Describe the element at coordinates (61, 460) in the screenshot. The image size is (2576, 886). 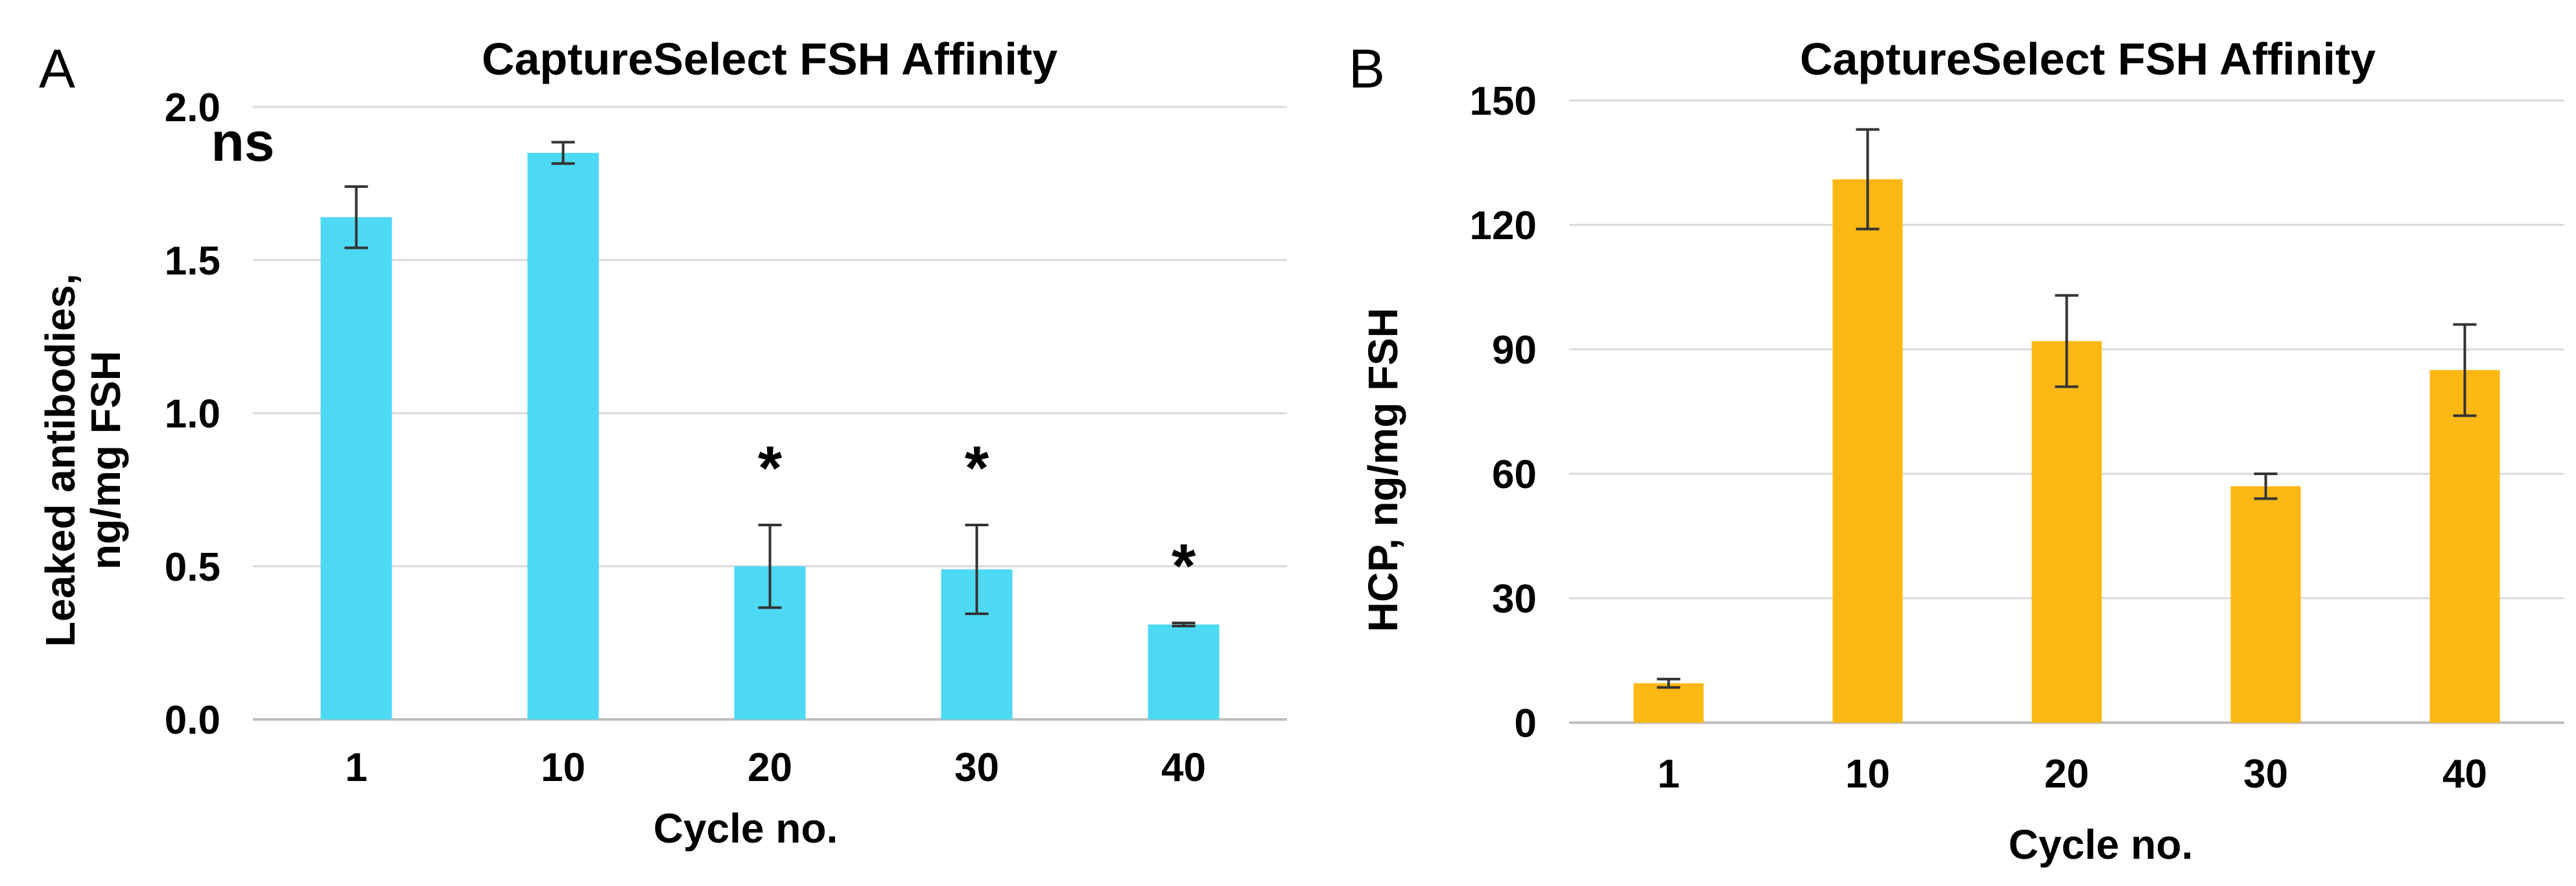
I see `panel-a-ylabel-line1: Leaked antibodies,` at that location.